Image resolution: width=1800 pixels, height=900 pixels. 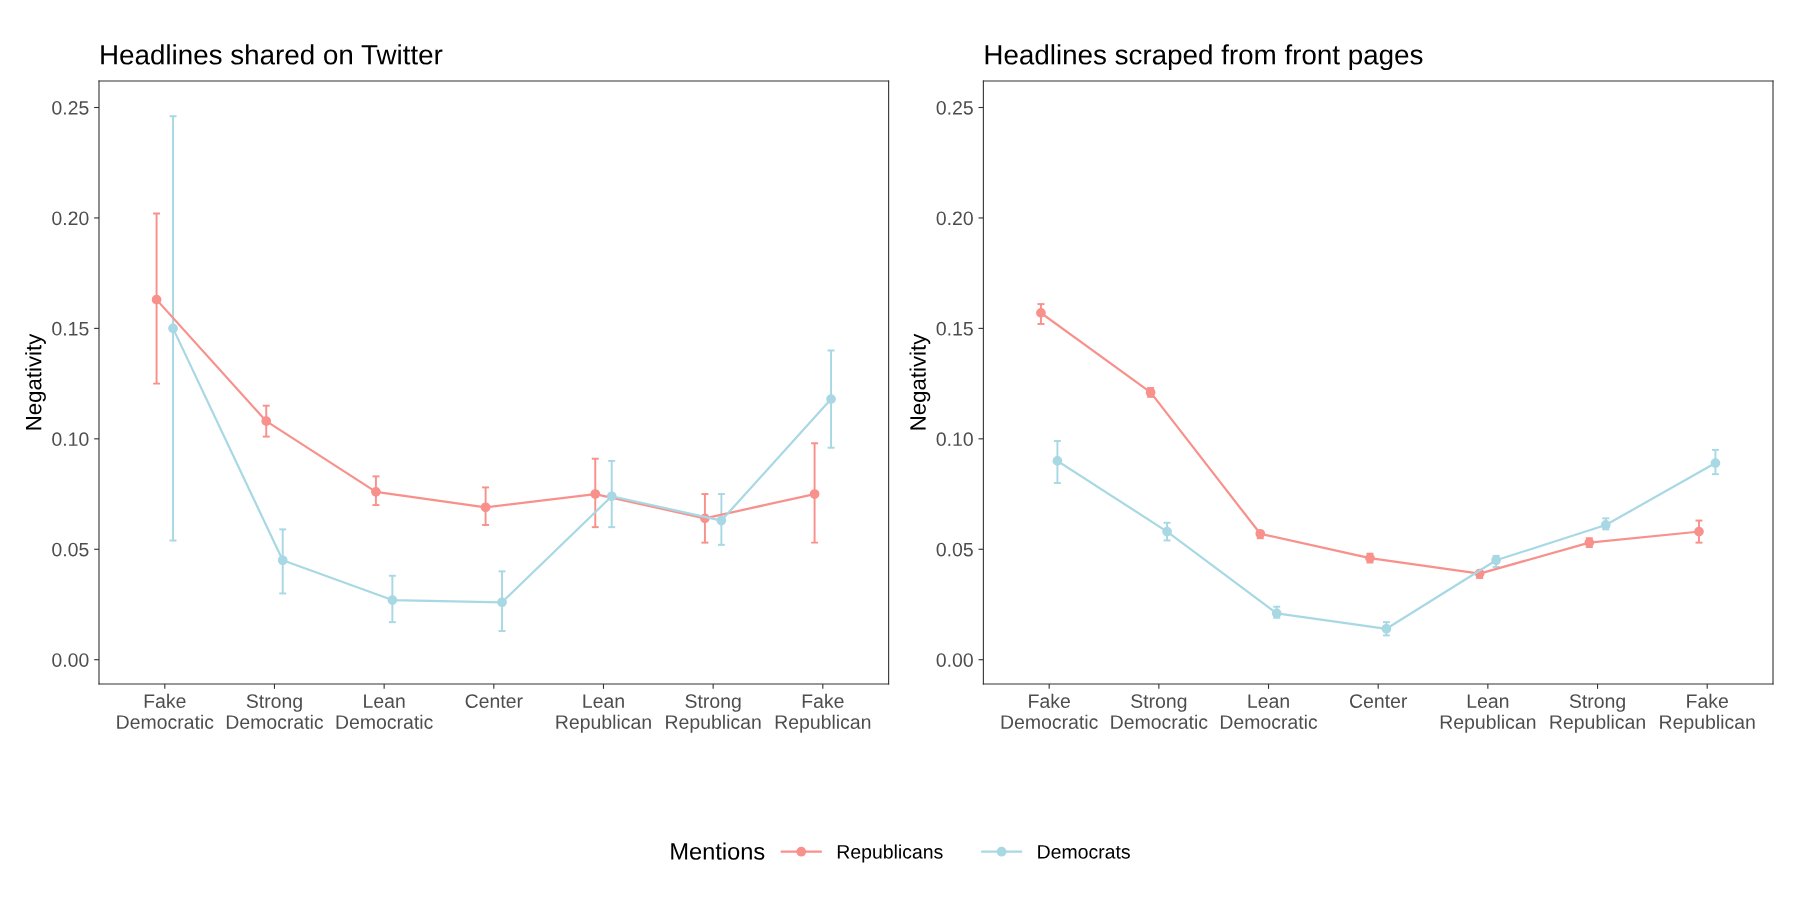 I want to click on legend-label: Republicans, so click(x=890, y=853).